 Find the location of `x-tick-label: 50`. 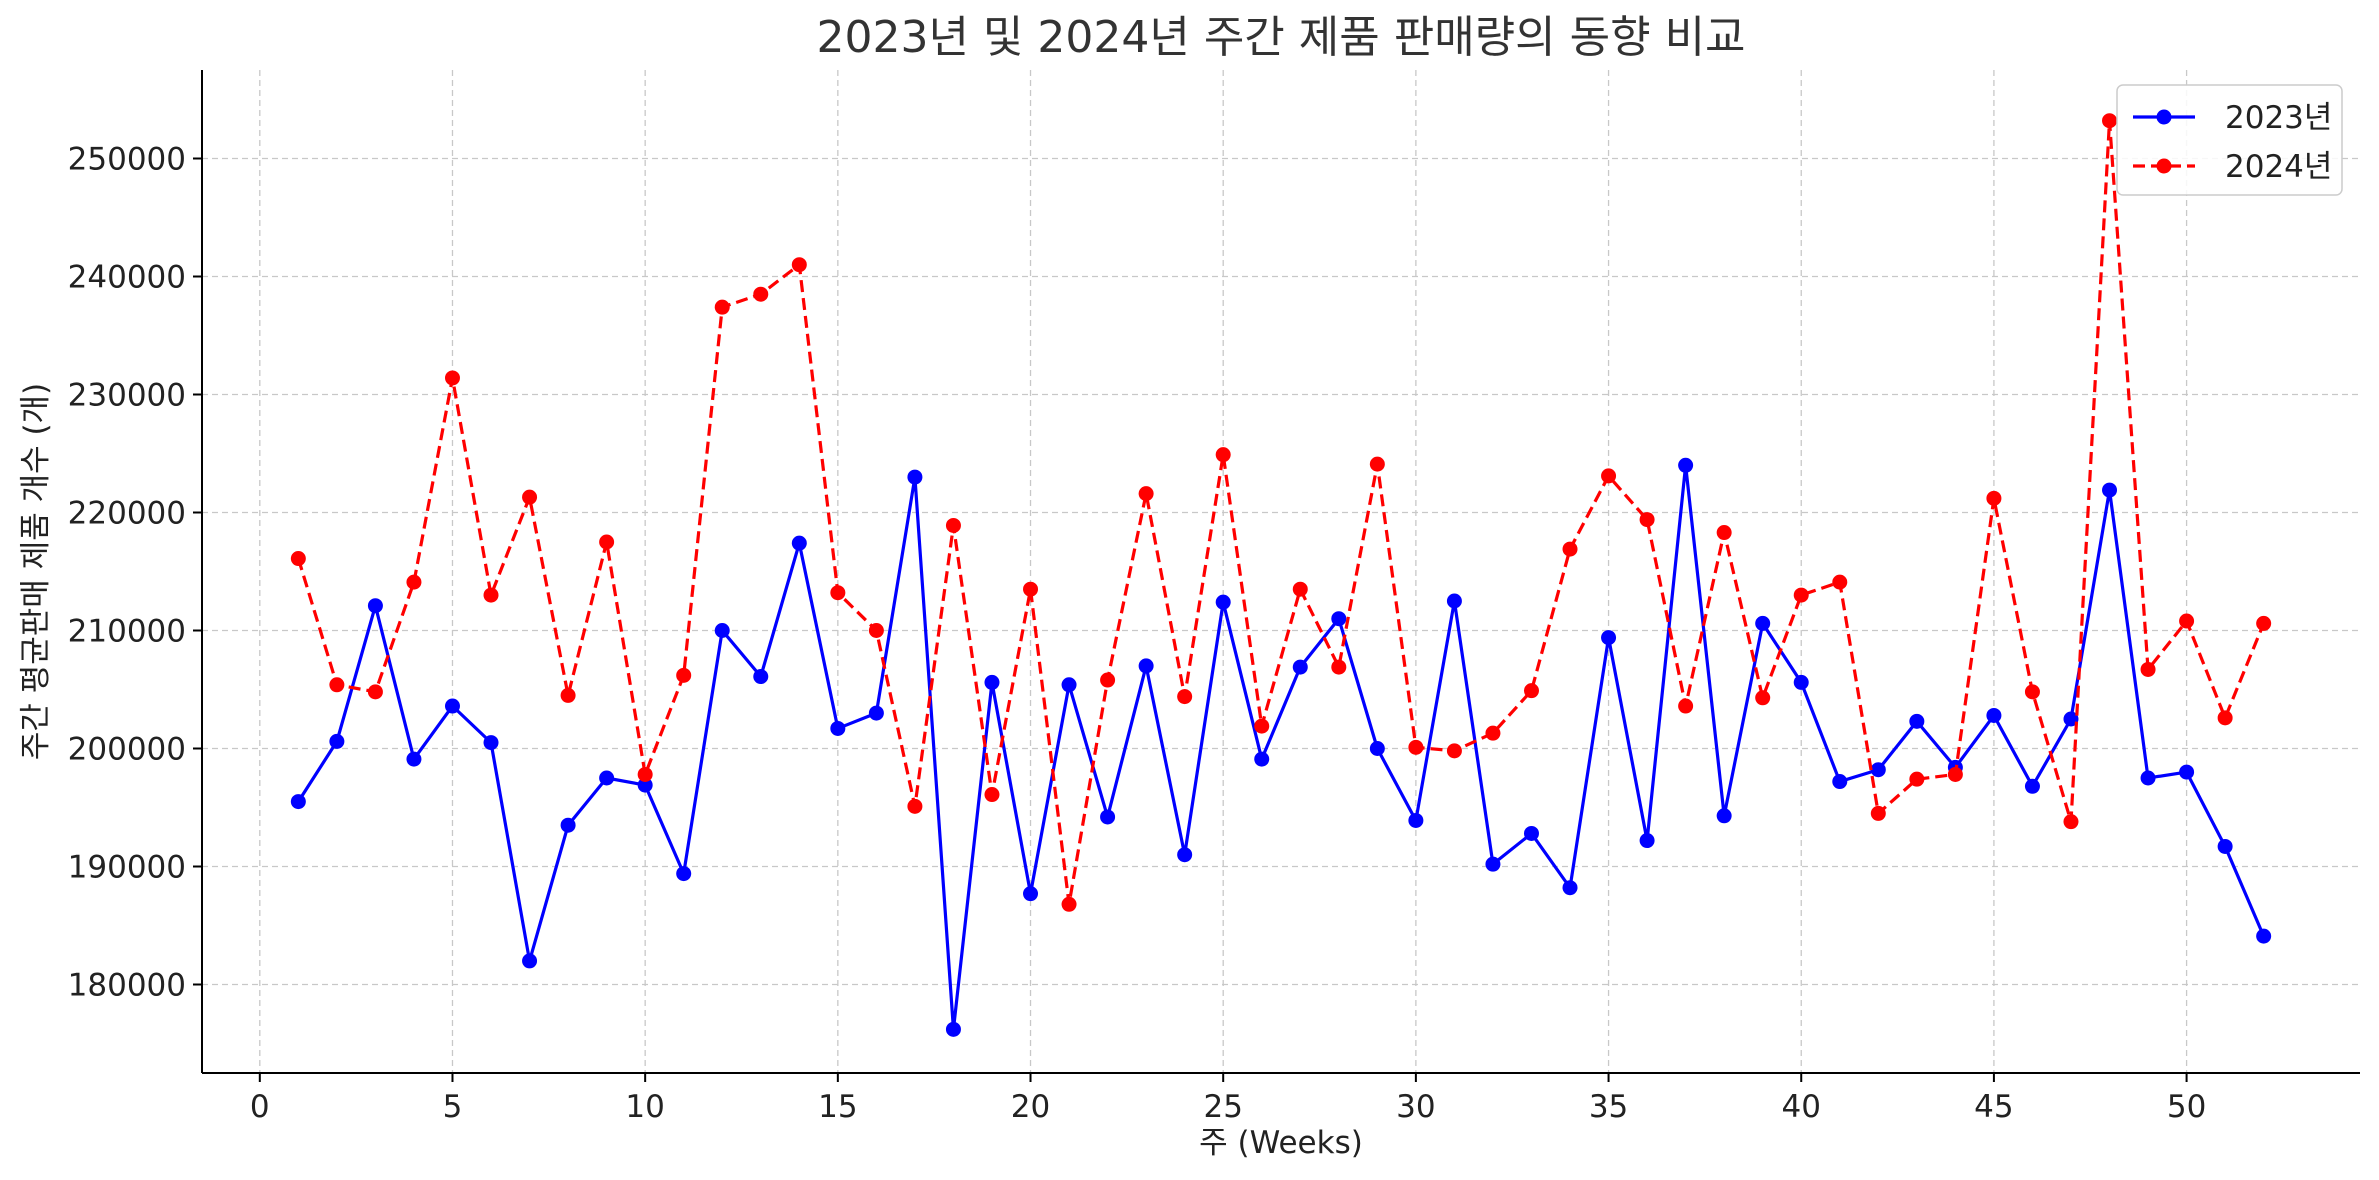

x-tick-label: 50 is located at coordinates (2186, 1107).